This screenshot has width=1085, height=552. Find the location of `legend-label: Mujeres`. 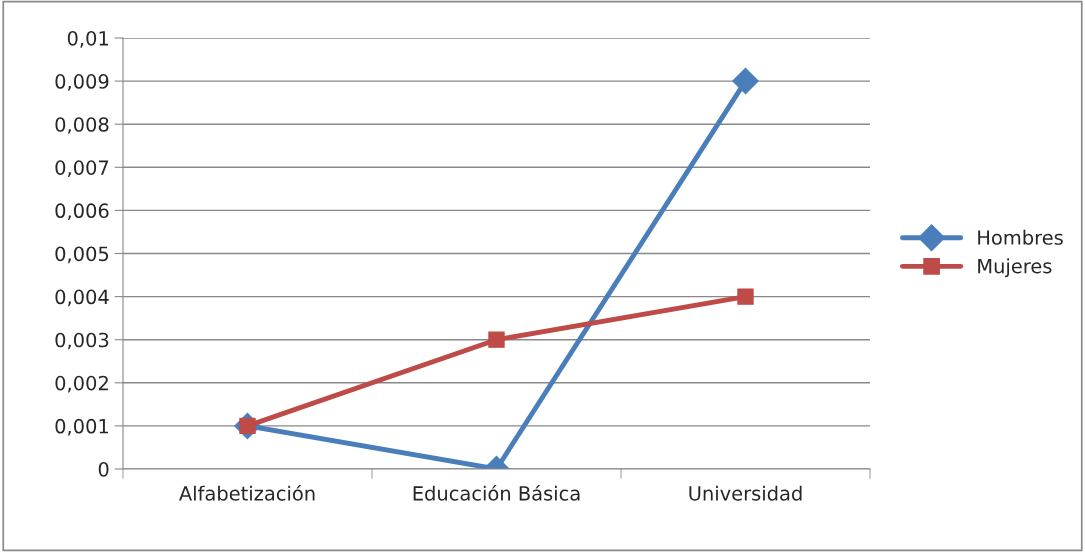

legend-label: Mujeres is located at coordinates (1015, 268).